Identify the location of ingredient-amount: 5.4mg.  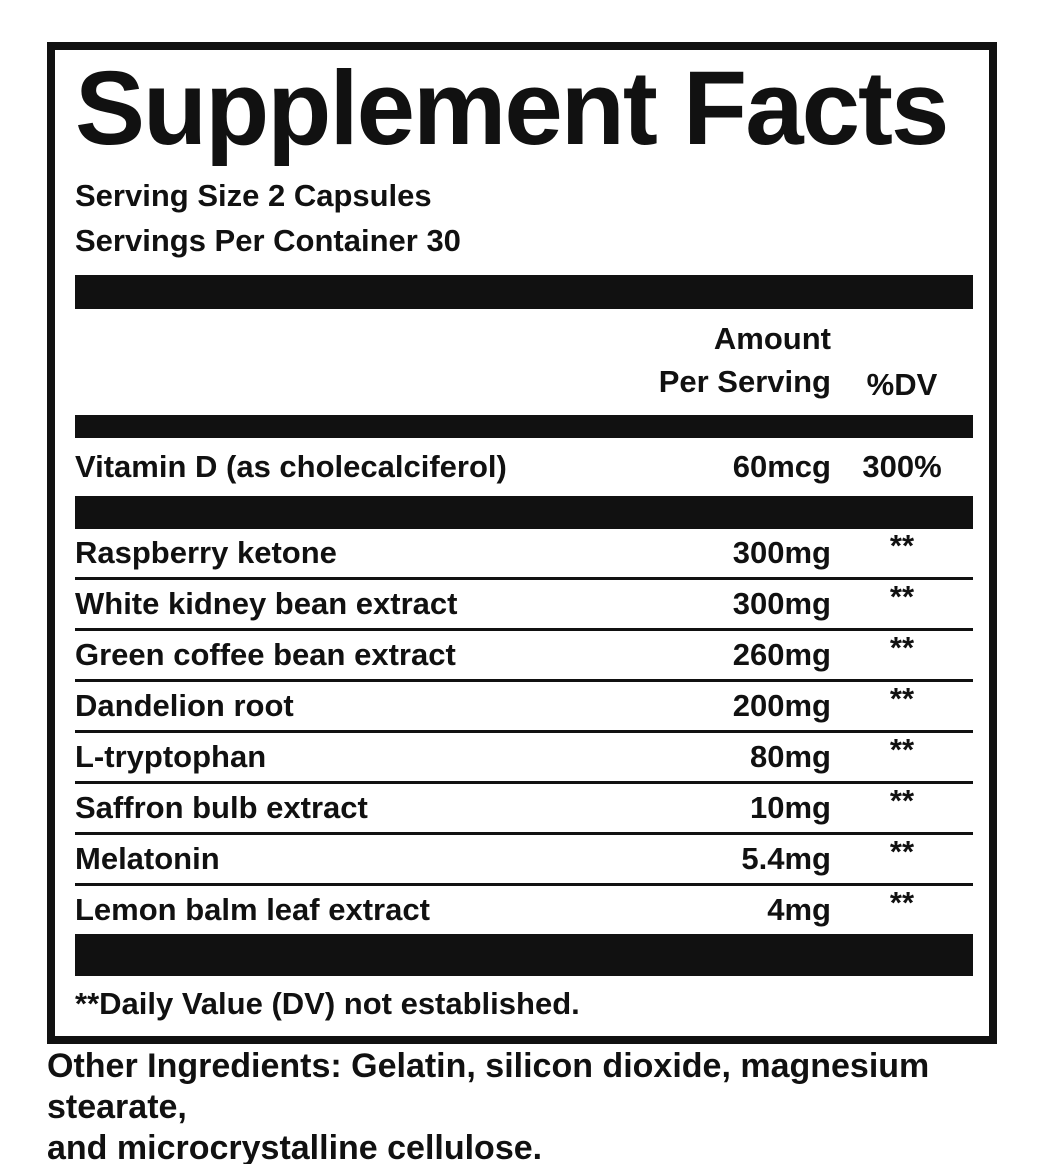
(786, 858).